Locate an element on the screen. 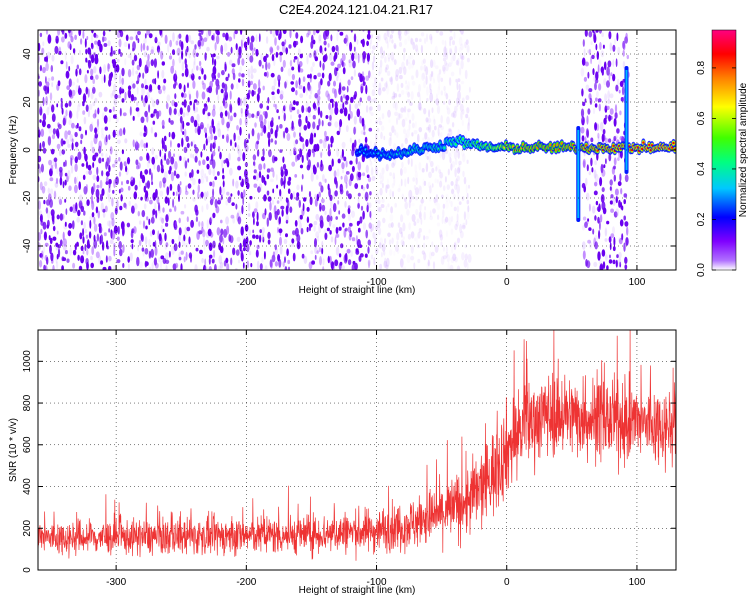 This screenshot has height=600, width=750. x-tick-label: 100 is located at coordinates (637, 582).